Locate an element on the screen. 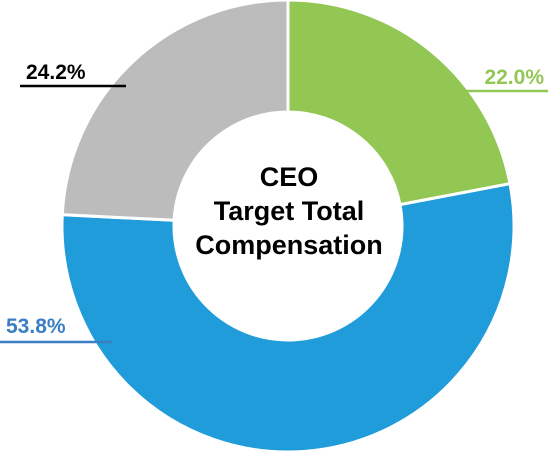  chart-center-title: CEO Target Total Compensation is located at coordinates (289, 211).